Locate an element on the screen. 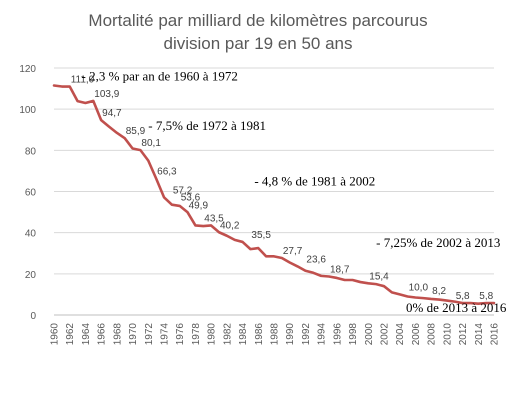 The image size is (516, 402). x-tick-label: 1988 is located at coordinates (275, 334).